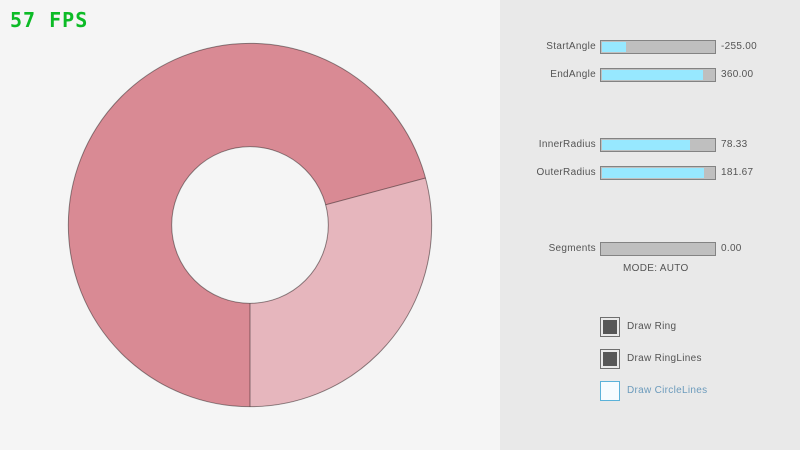 The width and height of the screenshot is (800, 450). Describe the element at coordinates (656, 268) in the screenshot. I see `segments-mode-label: MODE: AUTO` at that location.